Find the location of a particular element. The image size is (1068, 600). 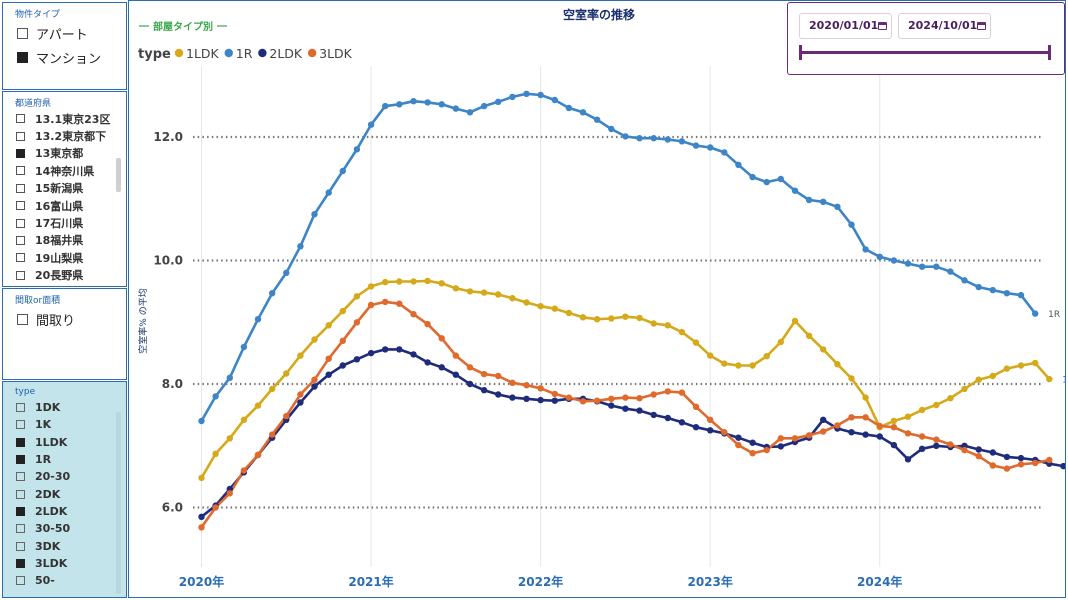

prefecture-option: 13東京都 is located at coordinates (64, 153).